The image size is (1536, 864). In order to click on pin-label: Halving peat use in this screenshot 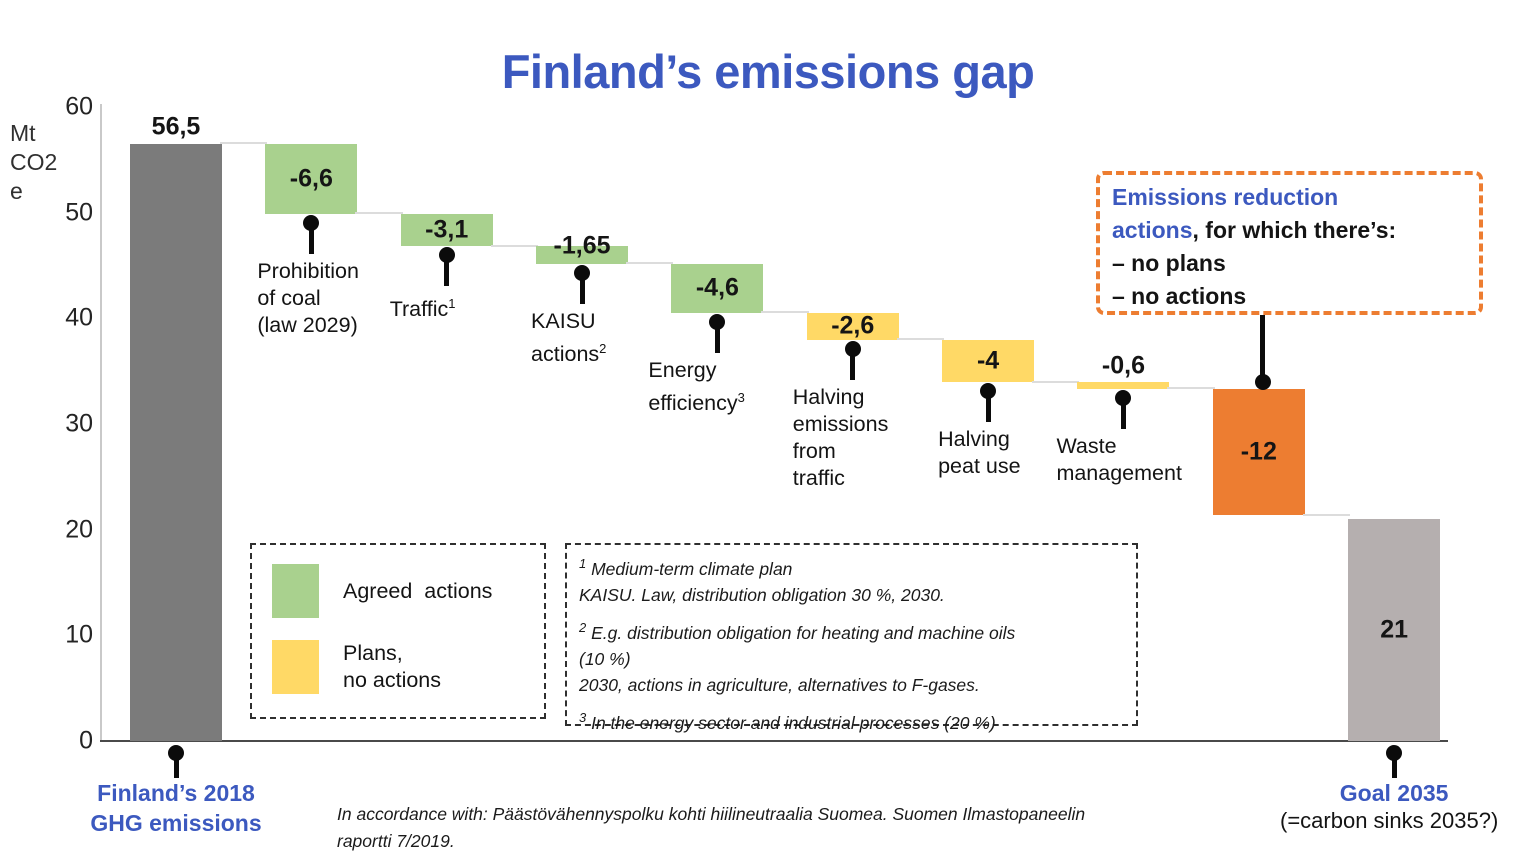, I will do `click(979, 453)`.